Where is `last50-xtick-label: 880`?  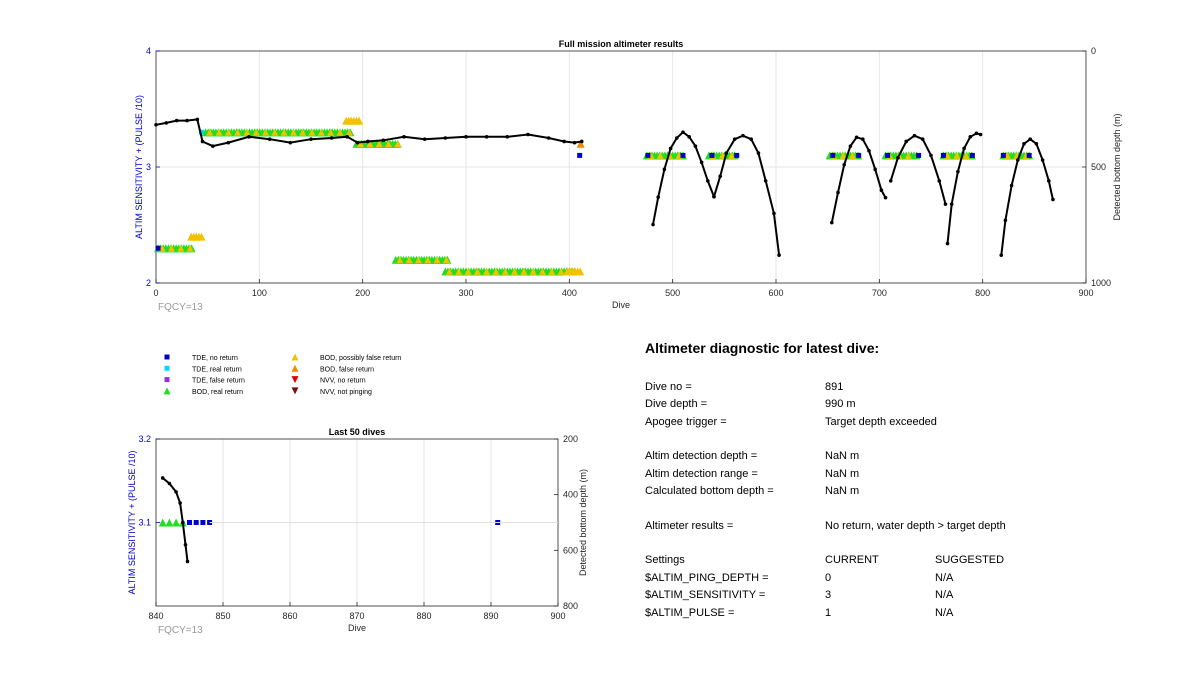 last50-xtick-label: 880 is located at coordinates (423, 616).